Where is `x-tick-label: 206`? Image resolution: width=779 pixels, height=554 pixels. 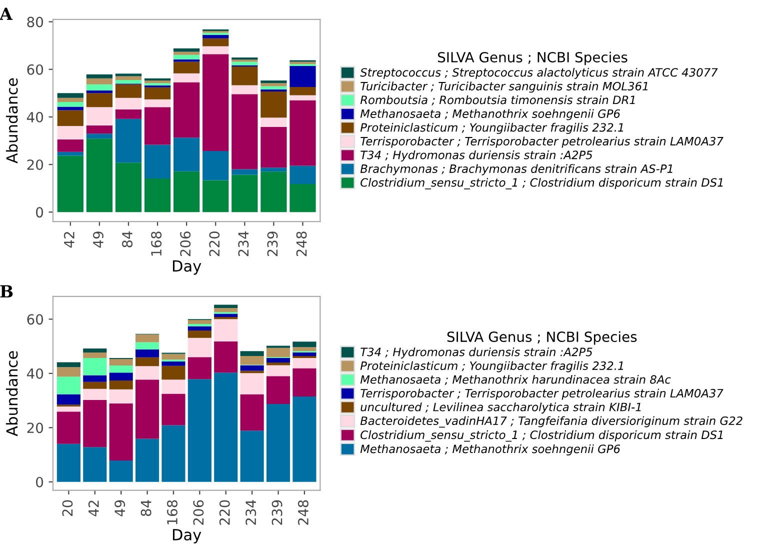 x-tick-label: 206 is located at coordinates (198, 512).